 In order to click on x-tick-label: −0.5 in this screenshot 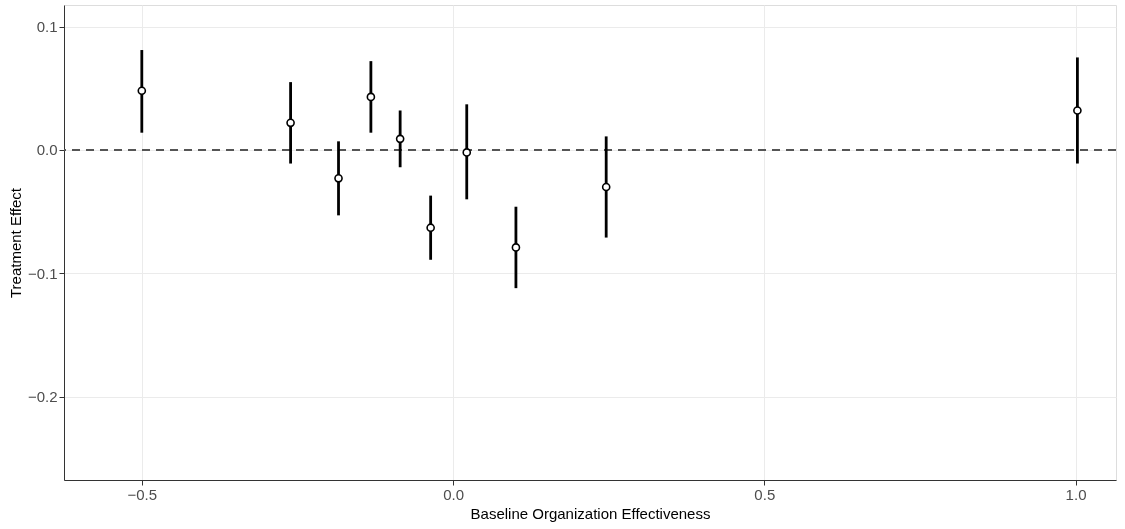, I will do `click(142, 494)`.